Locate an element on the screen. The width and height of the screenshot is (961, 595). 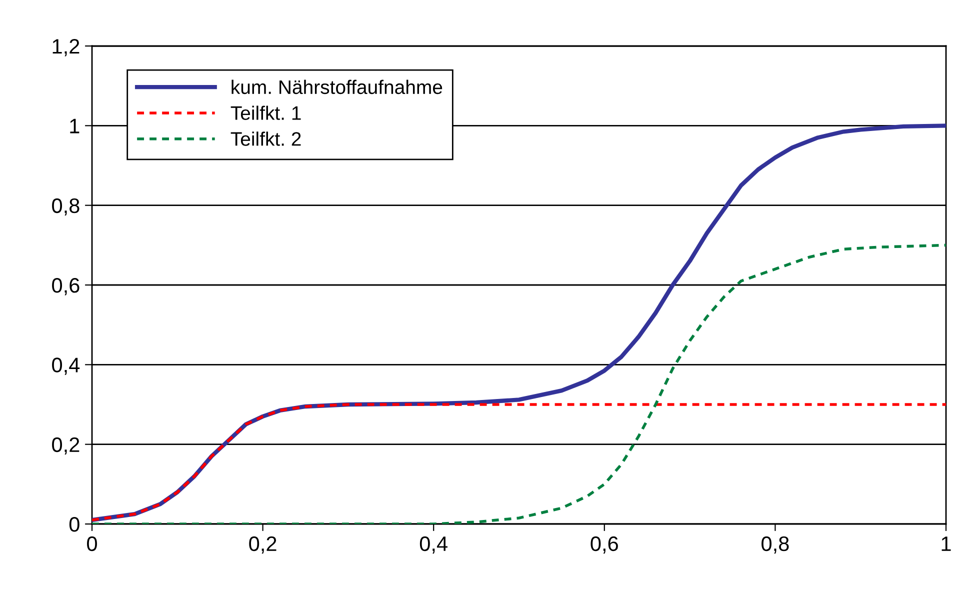
y-tick-label: 1,2 is located at coordinates (66, 47).